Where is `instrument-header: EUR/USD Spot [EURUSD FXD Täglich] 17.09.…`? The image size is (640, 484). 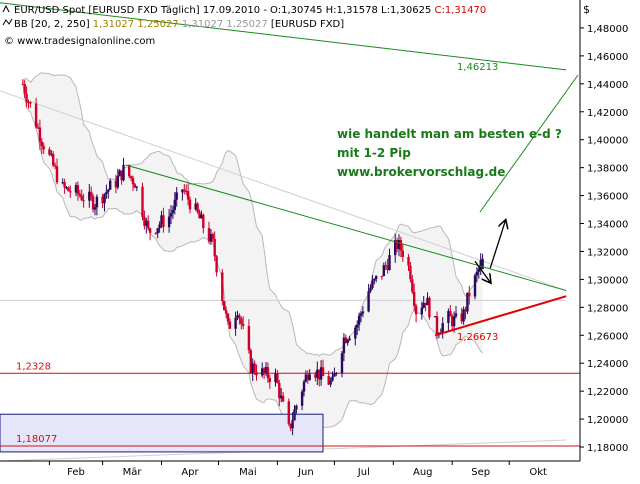
instrument-header: EUR/USD Spot [EURUSD FXD Täglich] 17.09.… is located at coordinates (250, 10).